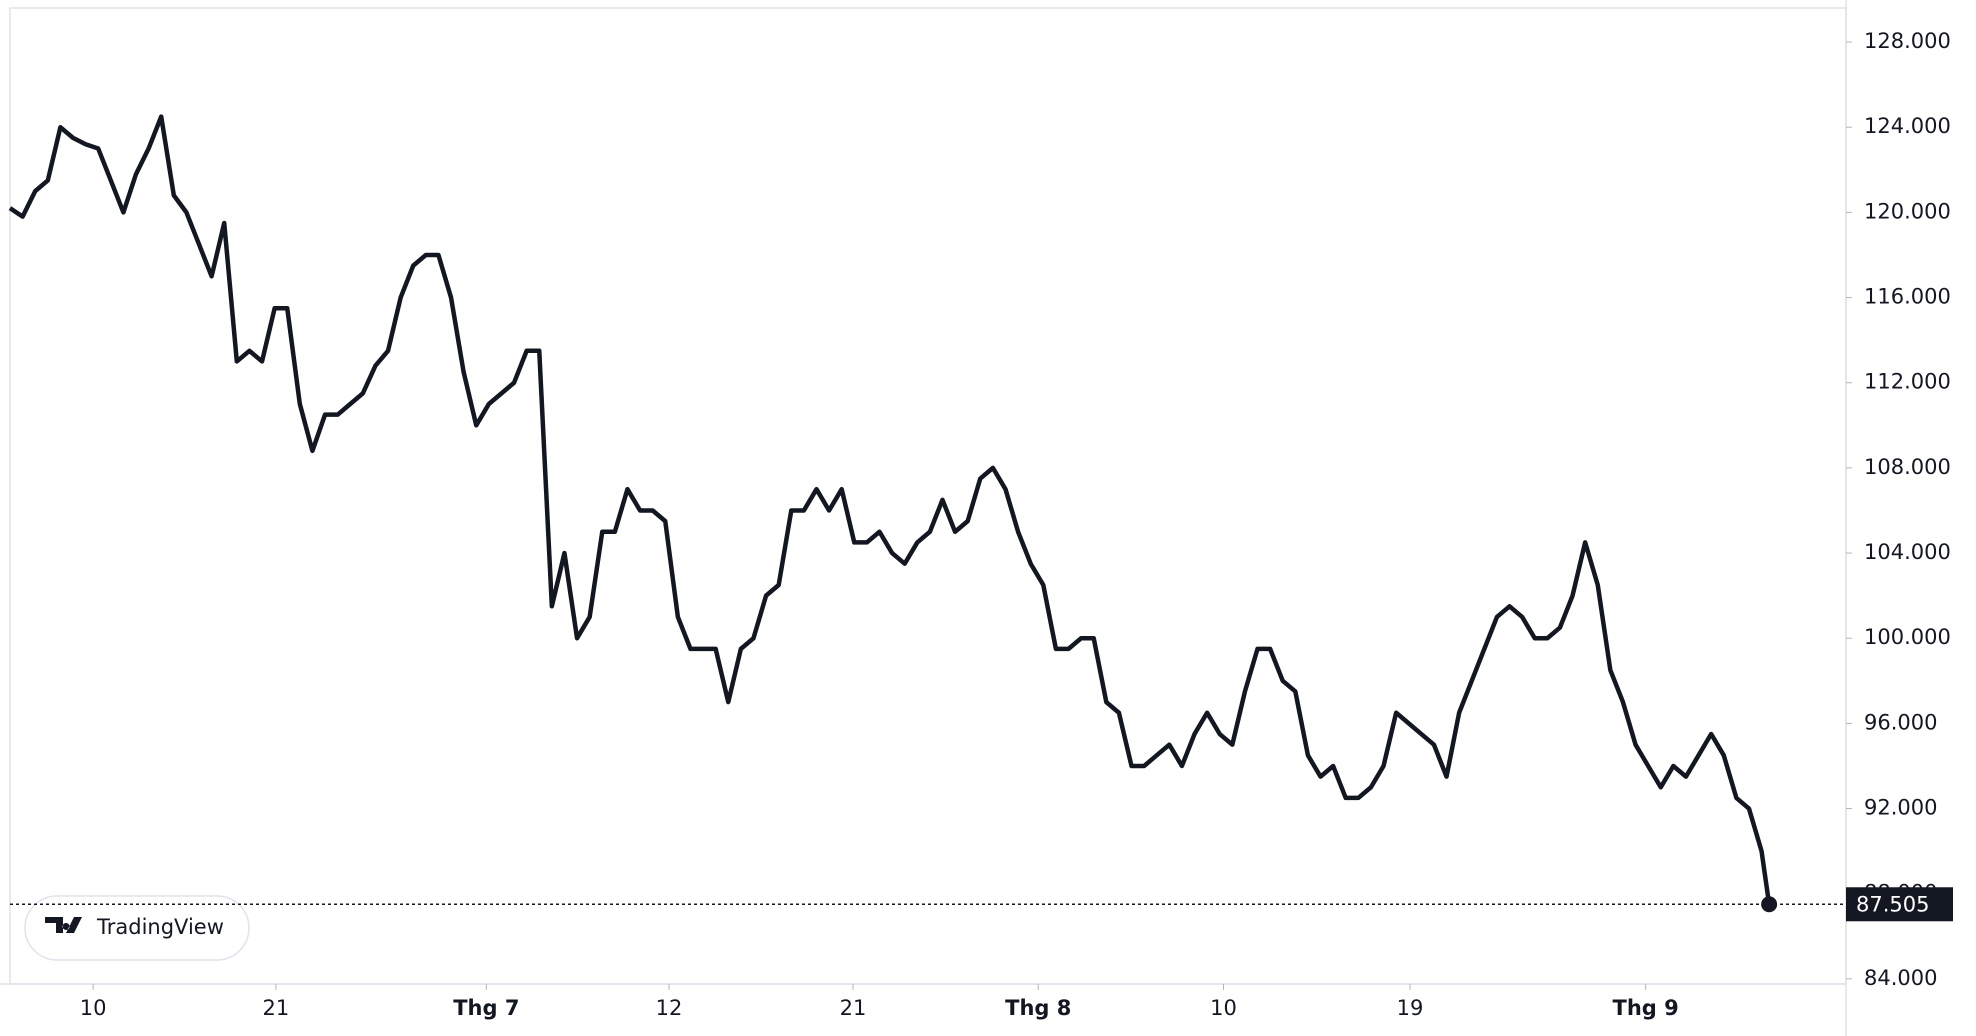 This screenshot has width=1976, height=1036. What do you see at coordinates (1646, 1008) in the screenshot?
I see `x-tick-label: Thg 9` at bounding box center [1646, 1008].